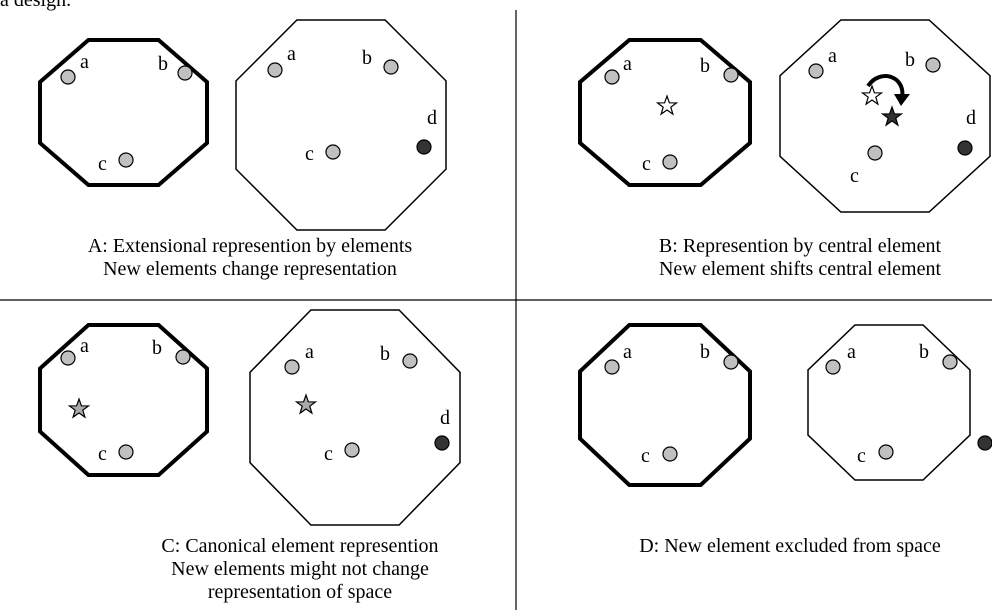  What do you see at coordinates (300, 569) in the screenshot?
I see `caption-line: New elements might not change` at bounding box center [300, 569].